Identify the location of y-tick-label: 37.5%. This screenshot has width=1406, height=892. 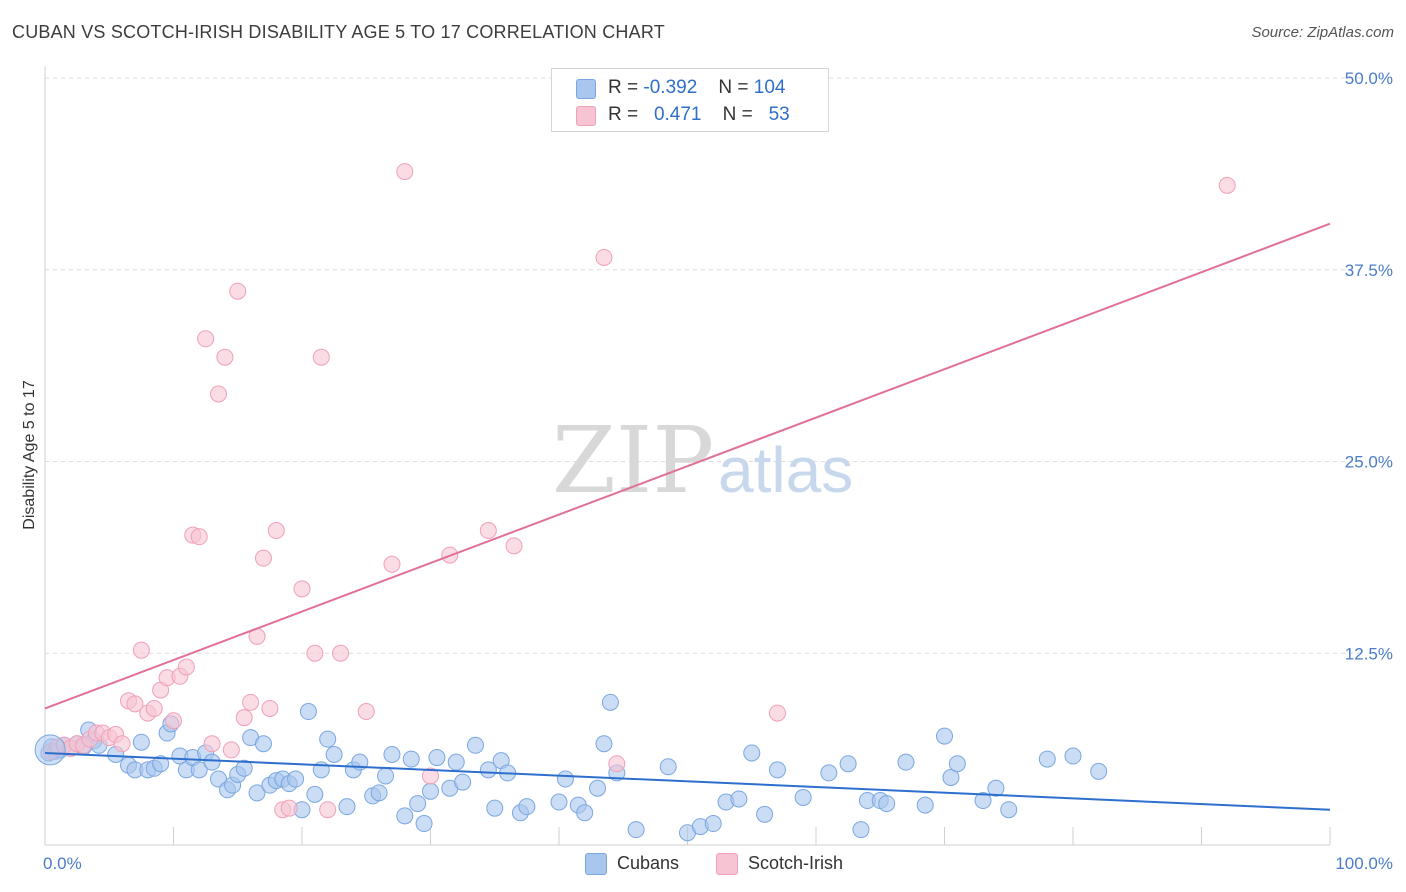
(1369, 270).